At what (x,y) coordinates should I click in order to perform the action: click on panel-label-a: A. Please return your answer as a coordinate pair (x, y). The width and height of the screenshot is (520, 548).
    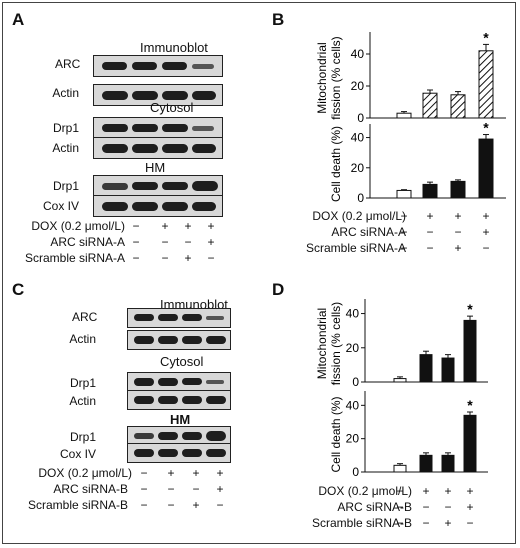
    Looking at the image, I should click on (18, 19).